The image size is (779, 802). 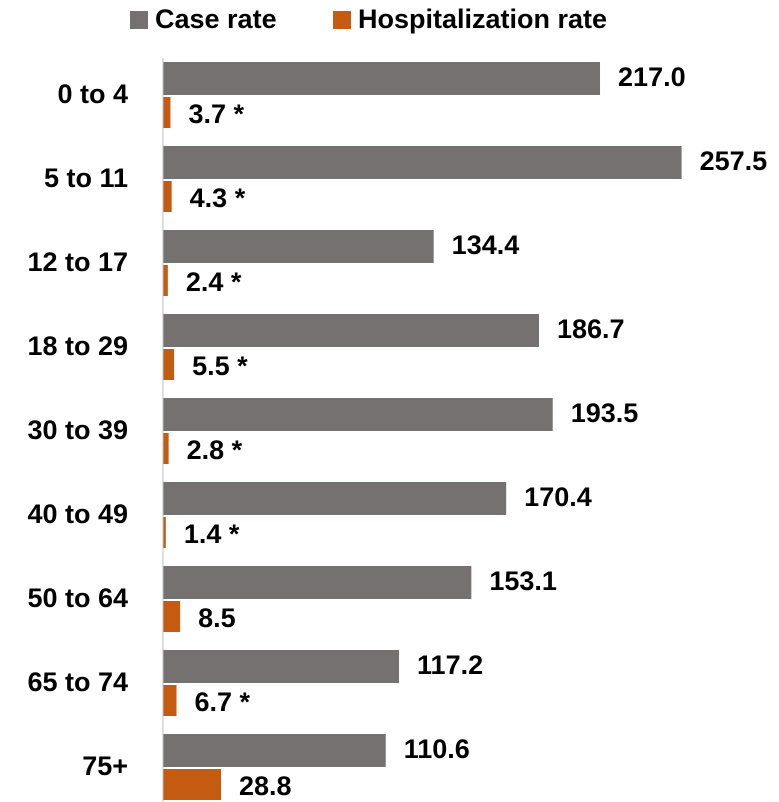 What do you see at coordinates (222, 702) in the screenshot?
I see `value-label: 6.7 *` at bounding box center [222, 702].